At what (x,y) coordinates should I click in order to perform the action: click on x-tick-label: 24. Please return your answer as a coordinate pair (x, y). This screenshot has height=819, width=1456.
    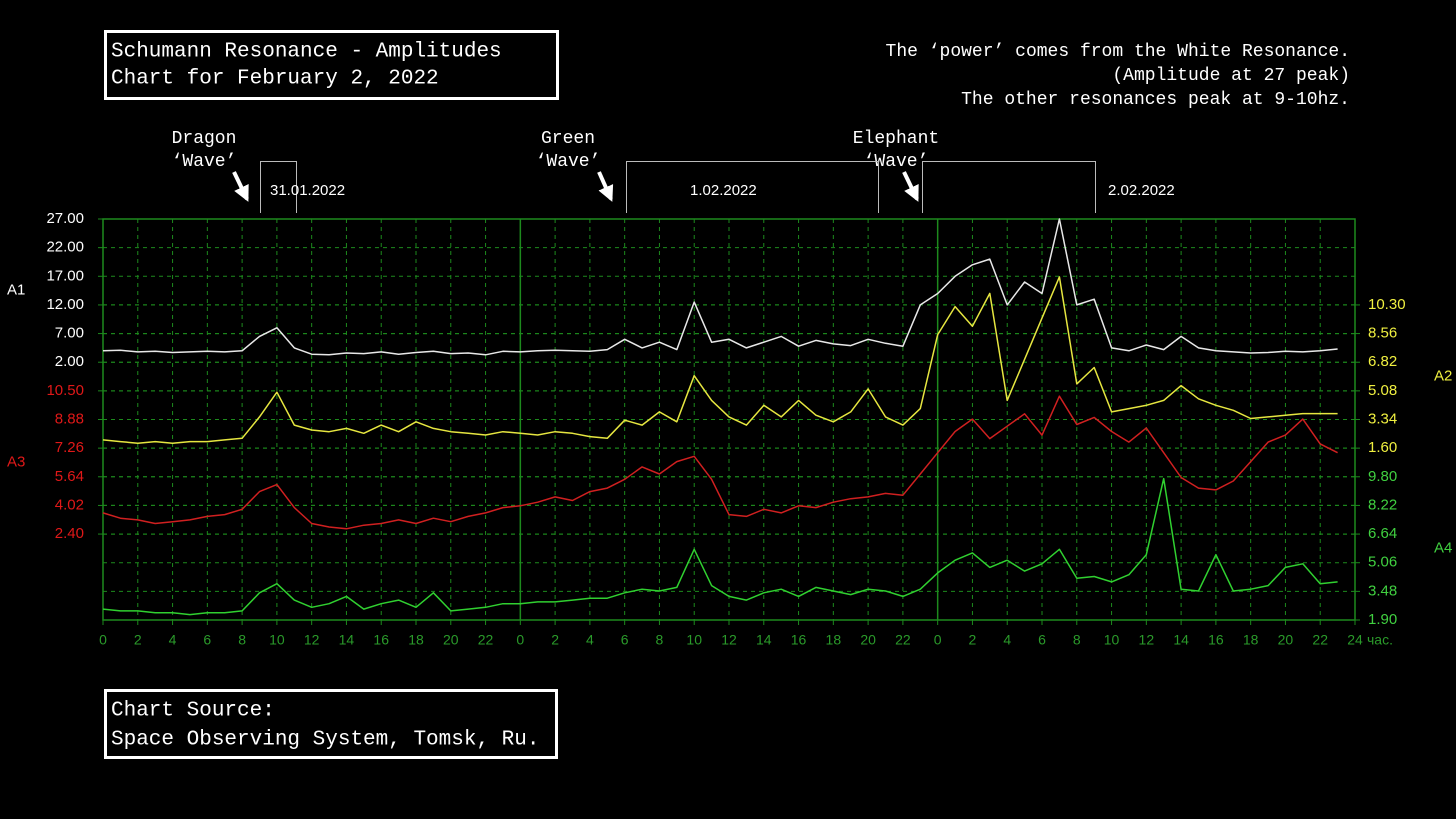
    Looking at the image, I should click on (1355, 640).